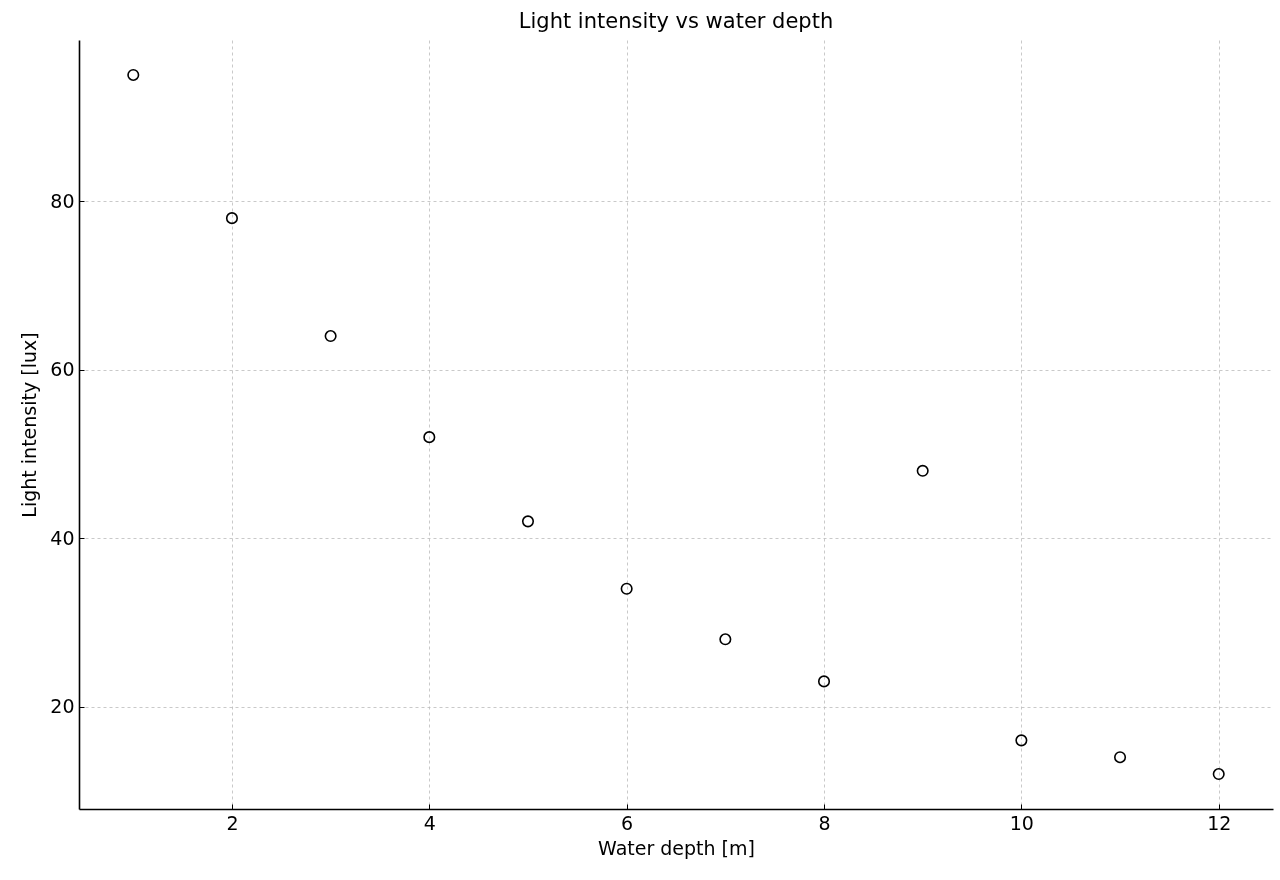 Image resolution: width=1280 pixels, height=880 pixels. Describe the element at coordinates (1021, 822) in the screenshot. I see `x-tick-label: 10` at that location.